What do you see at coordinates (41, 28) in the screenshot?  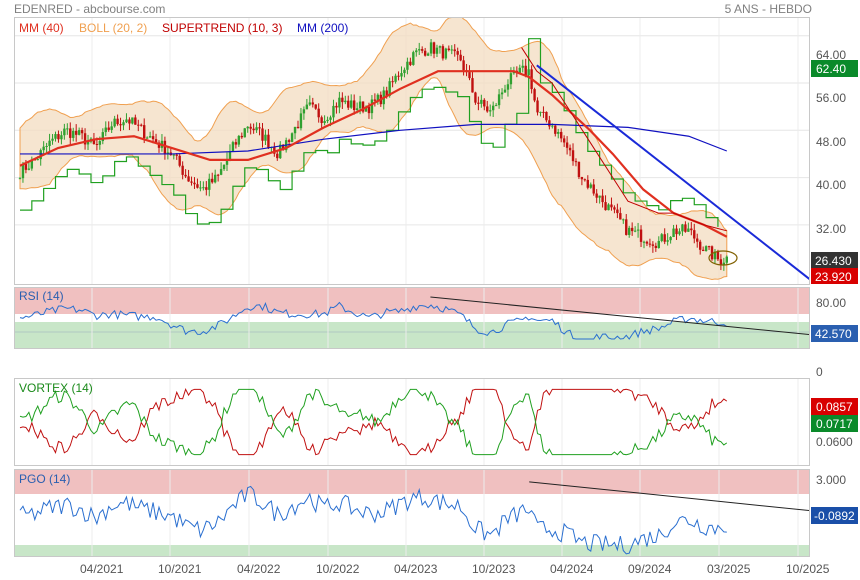 I see `legend-ma40: MM (40)` at bounding box center [41, 28].